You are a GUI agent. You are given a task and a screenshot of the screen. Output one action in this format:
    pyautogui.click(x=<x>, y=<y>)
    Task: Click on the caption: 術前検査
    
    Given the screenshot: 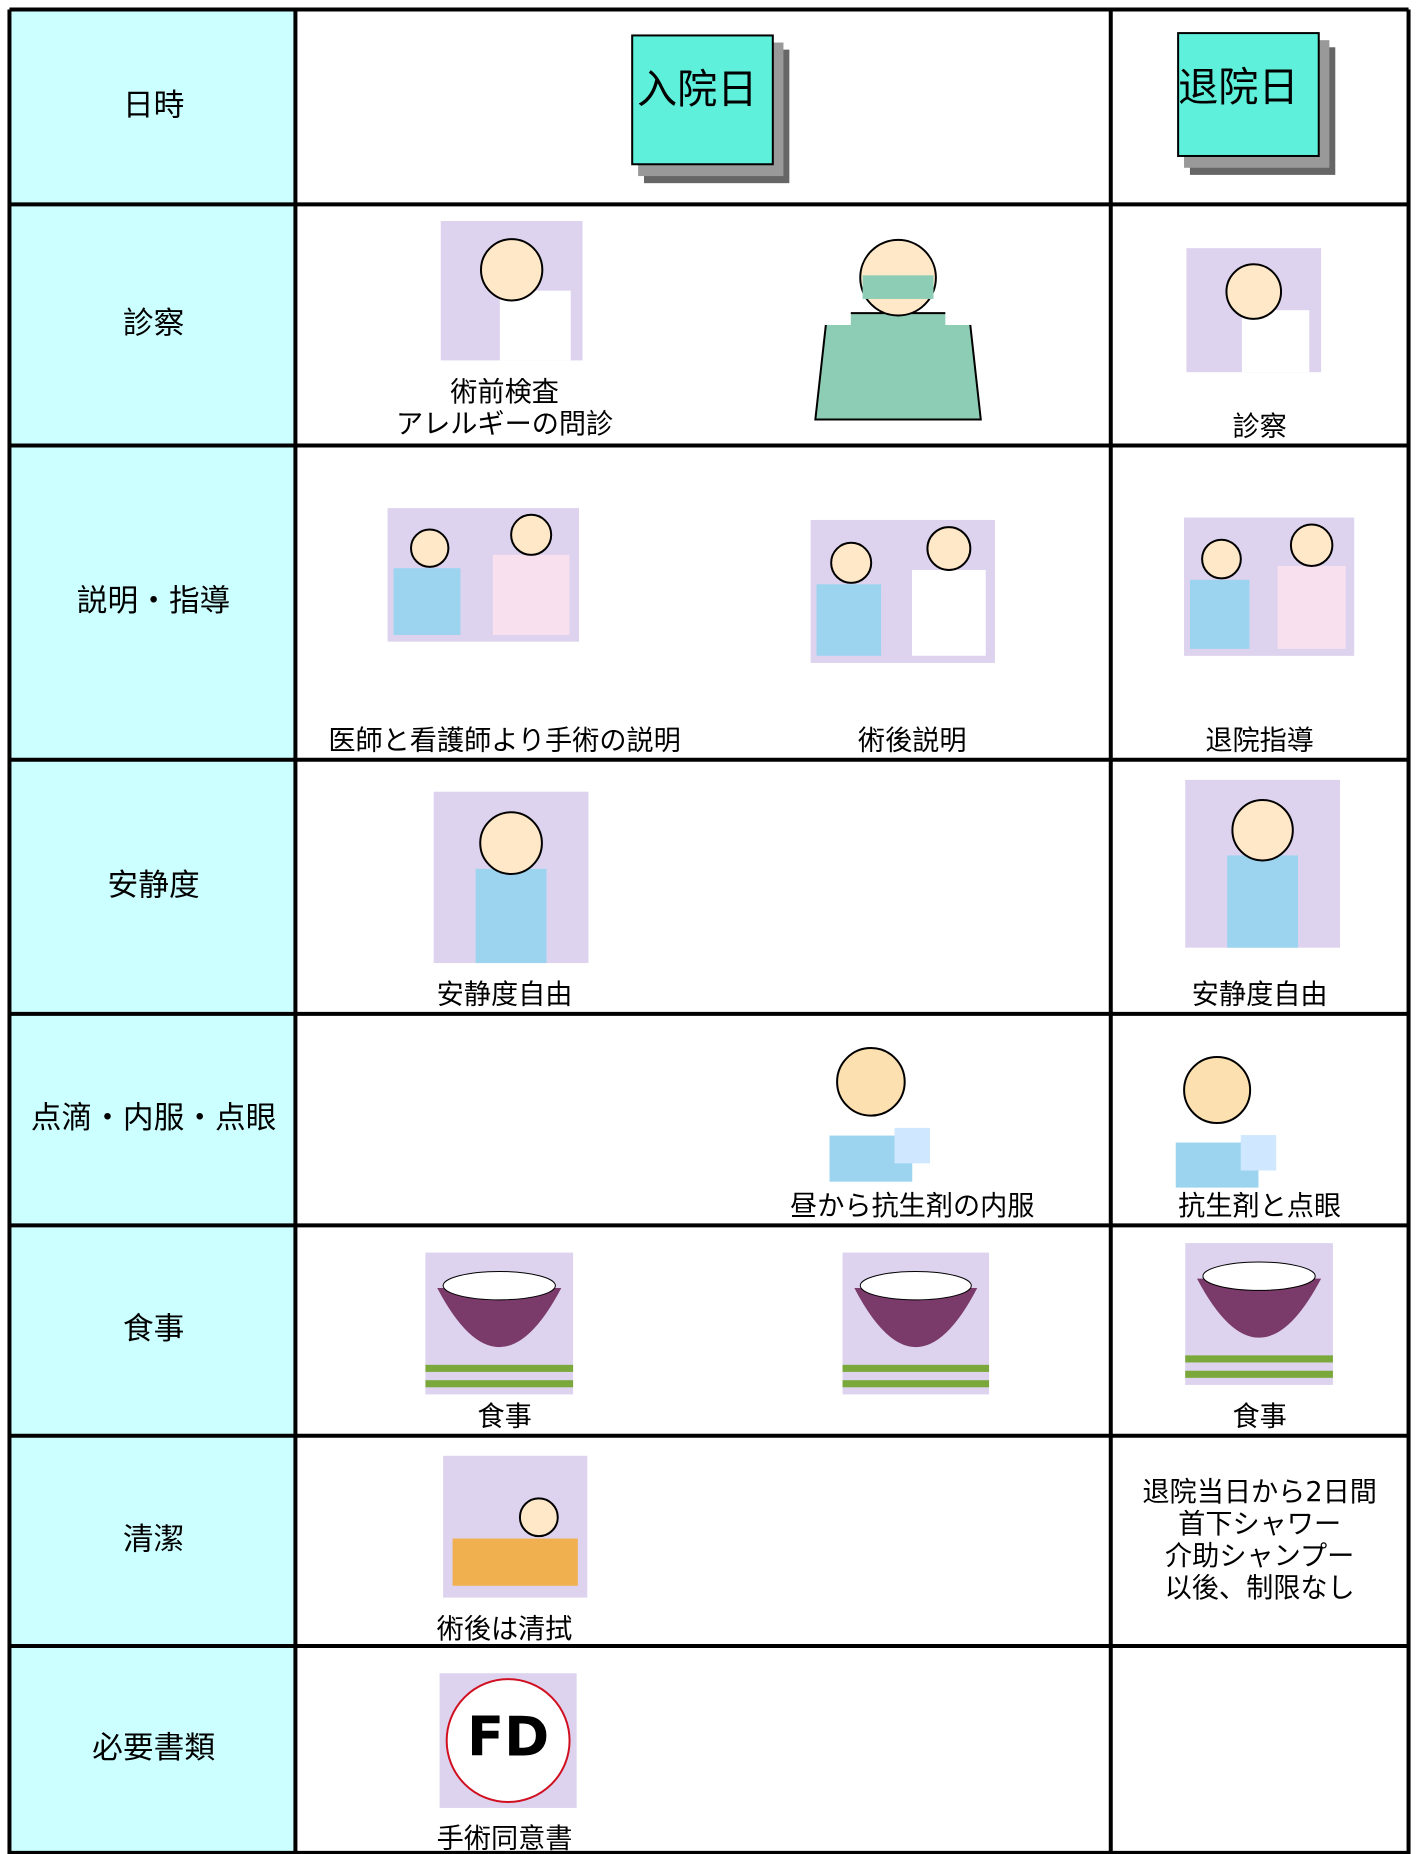 What is the action you would take?
    pyautogui.click(x=504, y=392)
    